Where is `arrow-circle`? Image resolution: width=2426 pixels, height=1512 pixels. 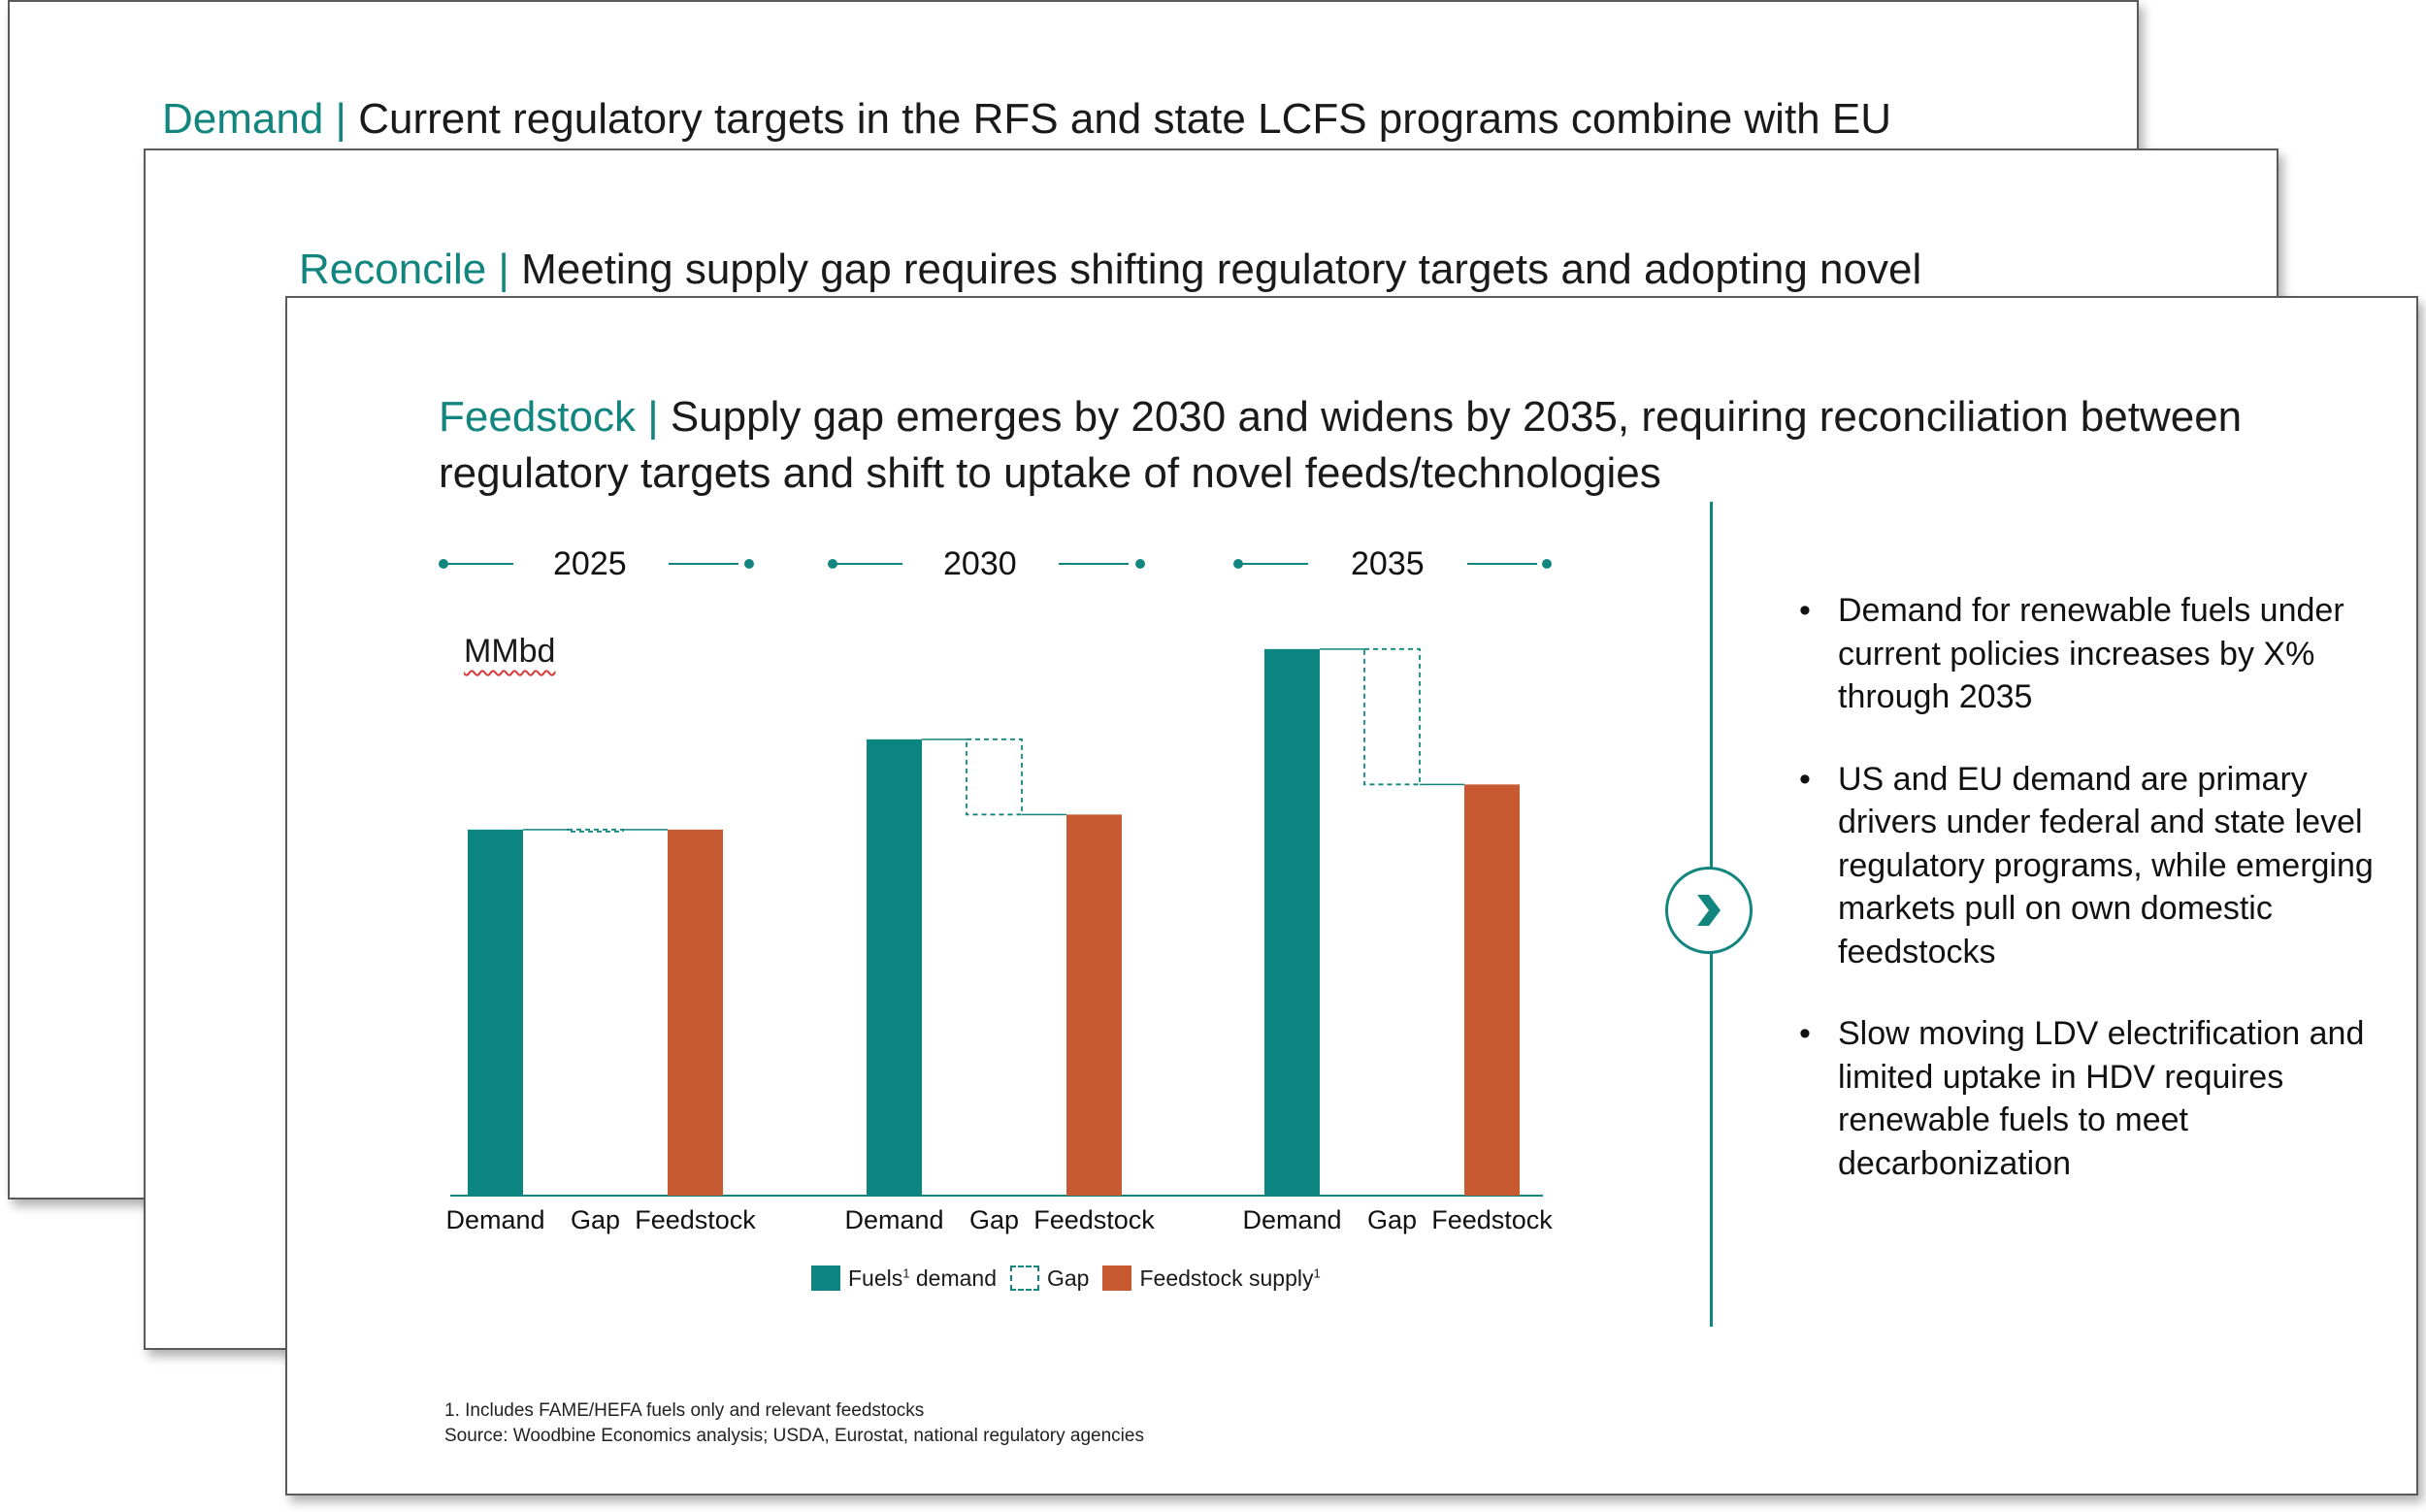 arrow-circle is located at coordinates (1709, 910).